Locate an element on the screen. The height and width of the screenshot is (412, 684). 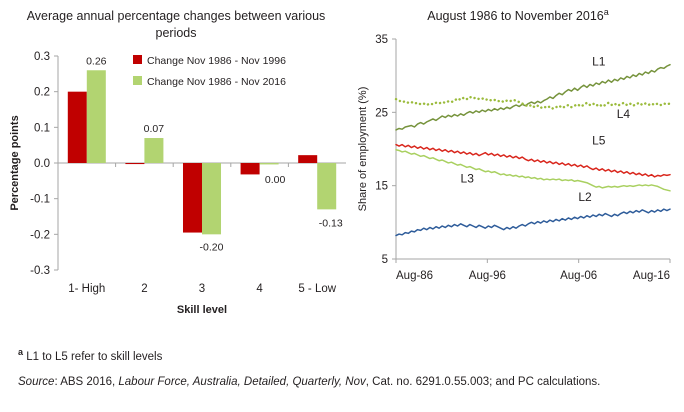
x-category-label: 3 is located at coordinates (202, 289).